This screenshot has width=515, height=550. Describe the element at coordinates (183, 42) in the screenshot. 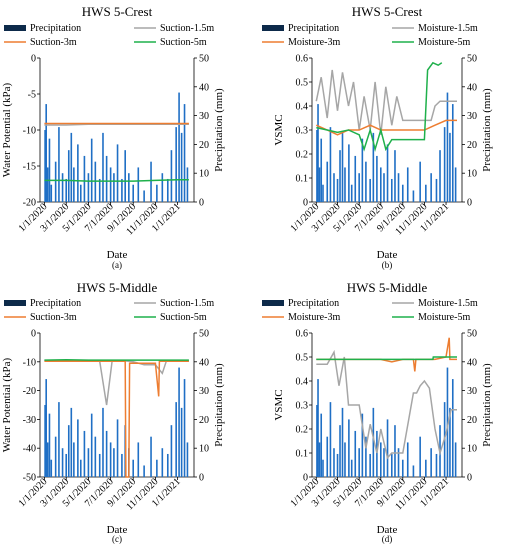

I see `legend-label: Suction-5m` at that location.